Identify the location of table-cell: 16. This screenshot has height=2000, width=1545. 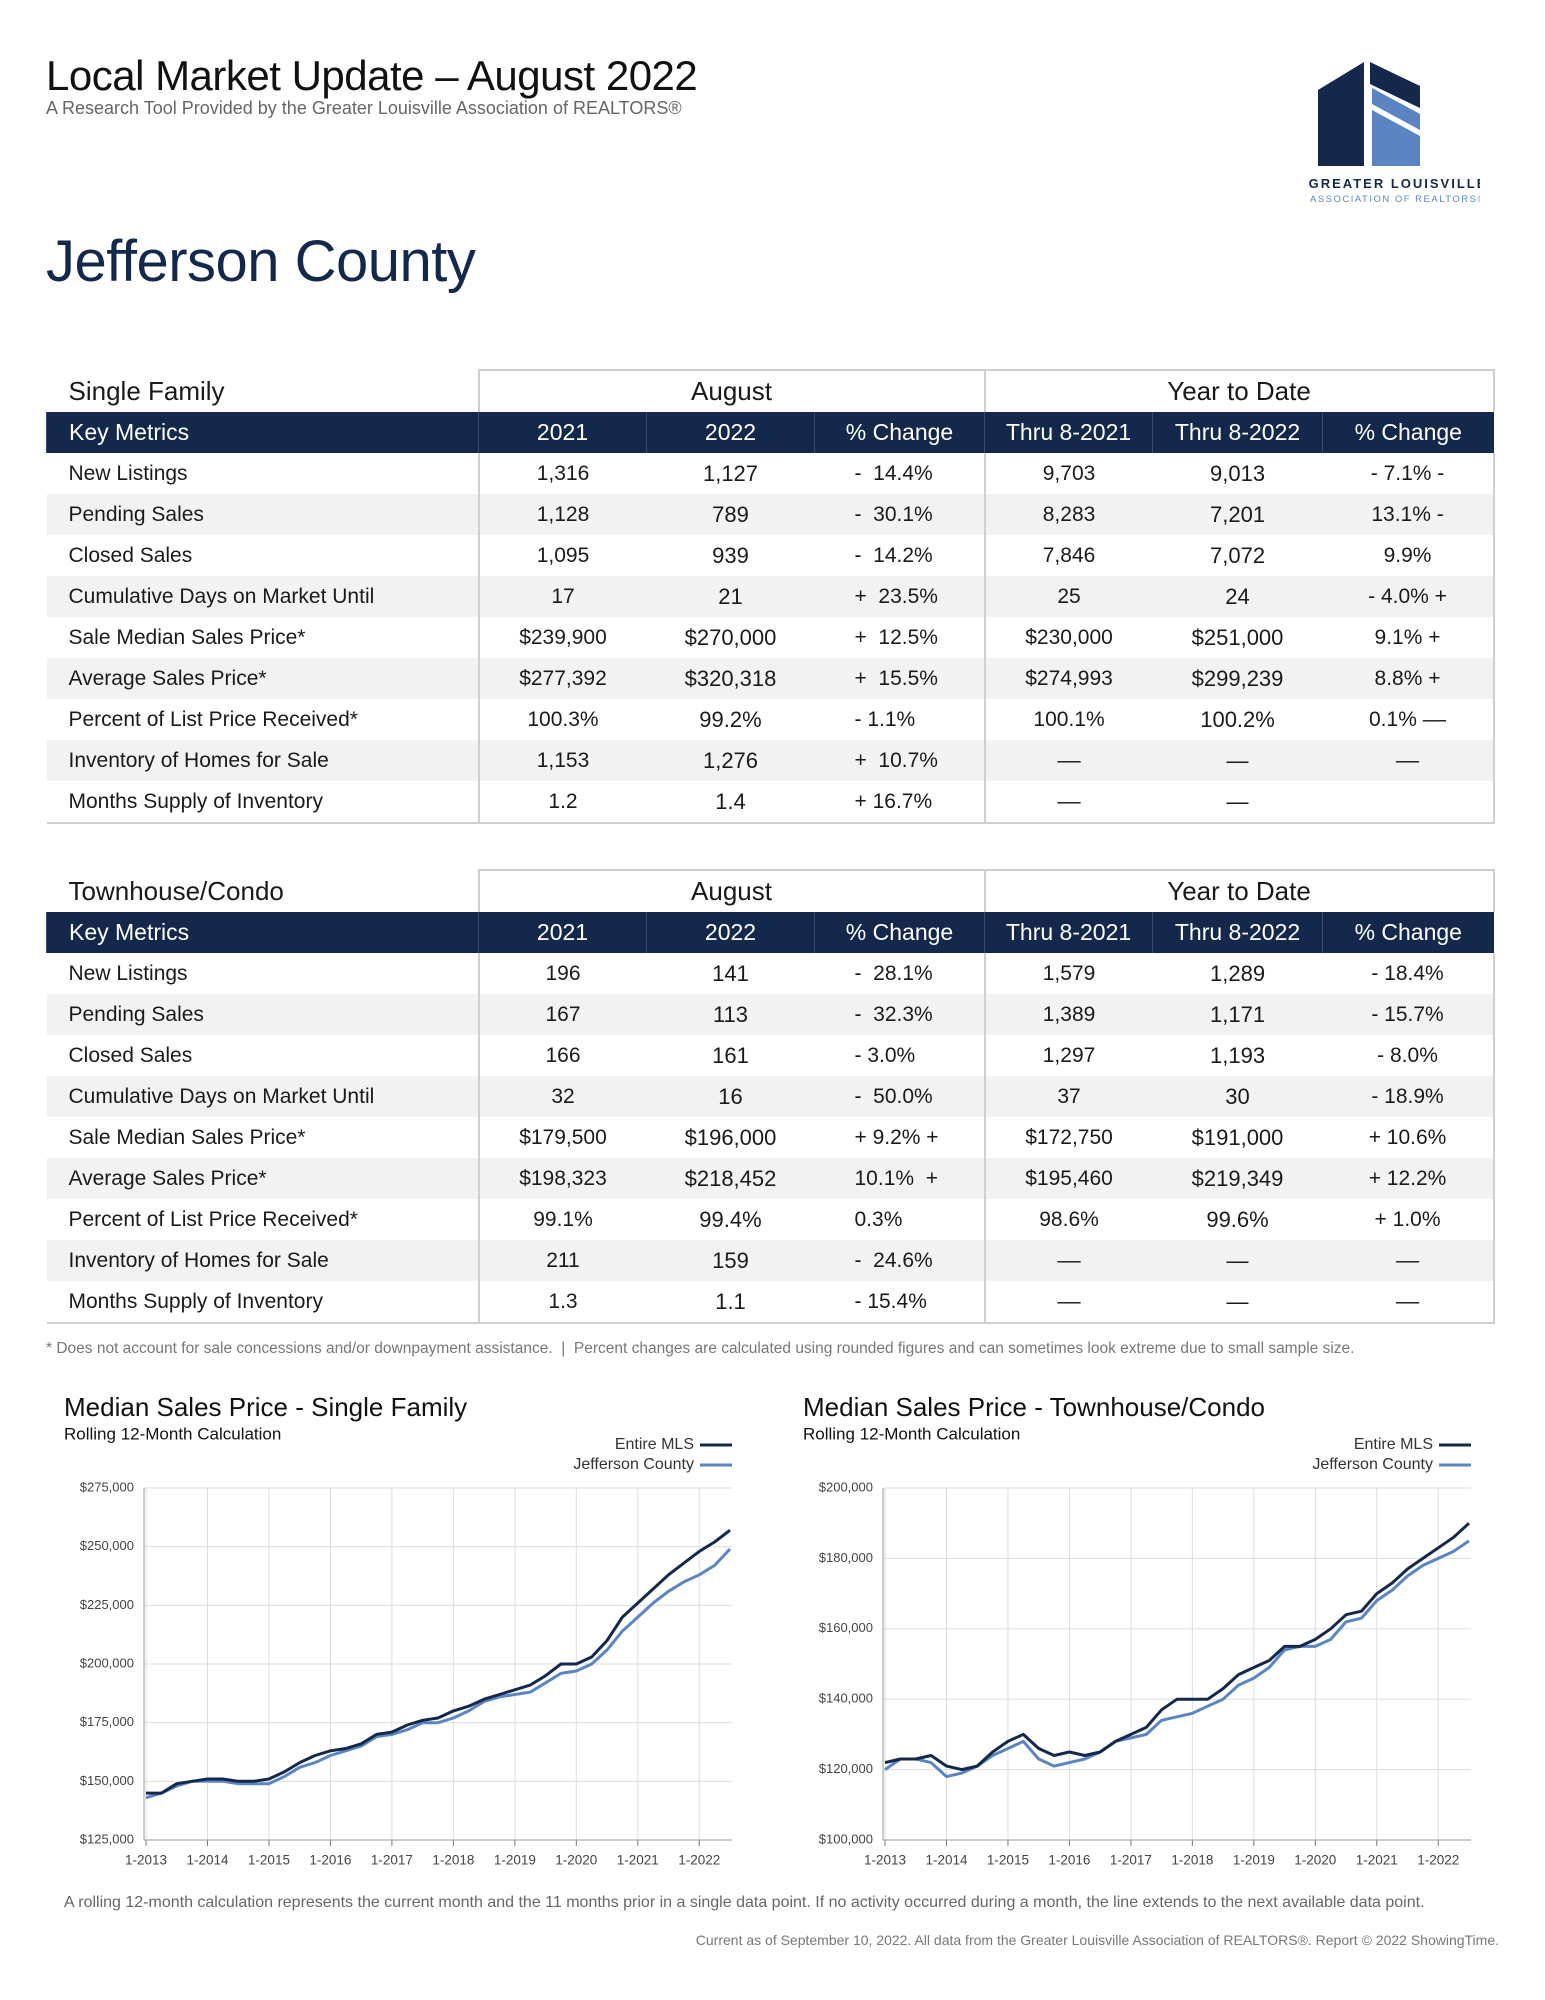
(730, 1096).